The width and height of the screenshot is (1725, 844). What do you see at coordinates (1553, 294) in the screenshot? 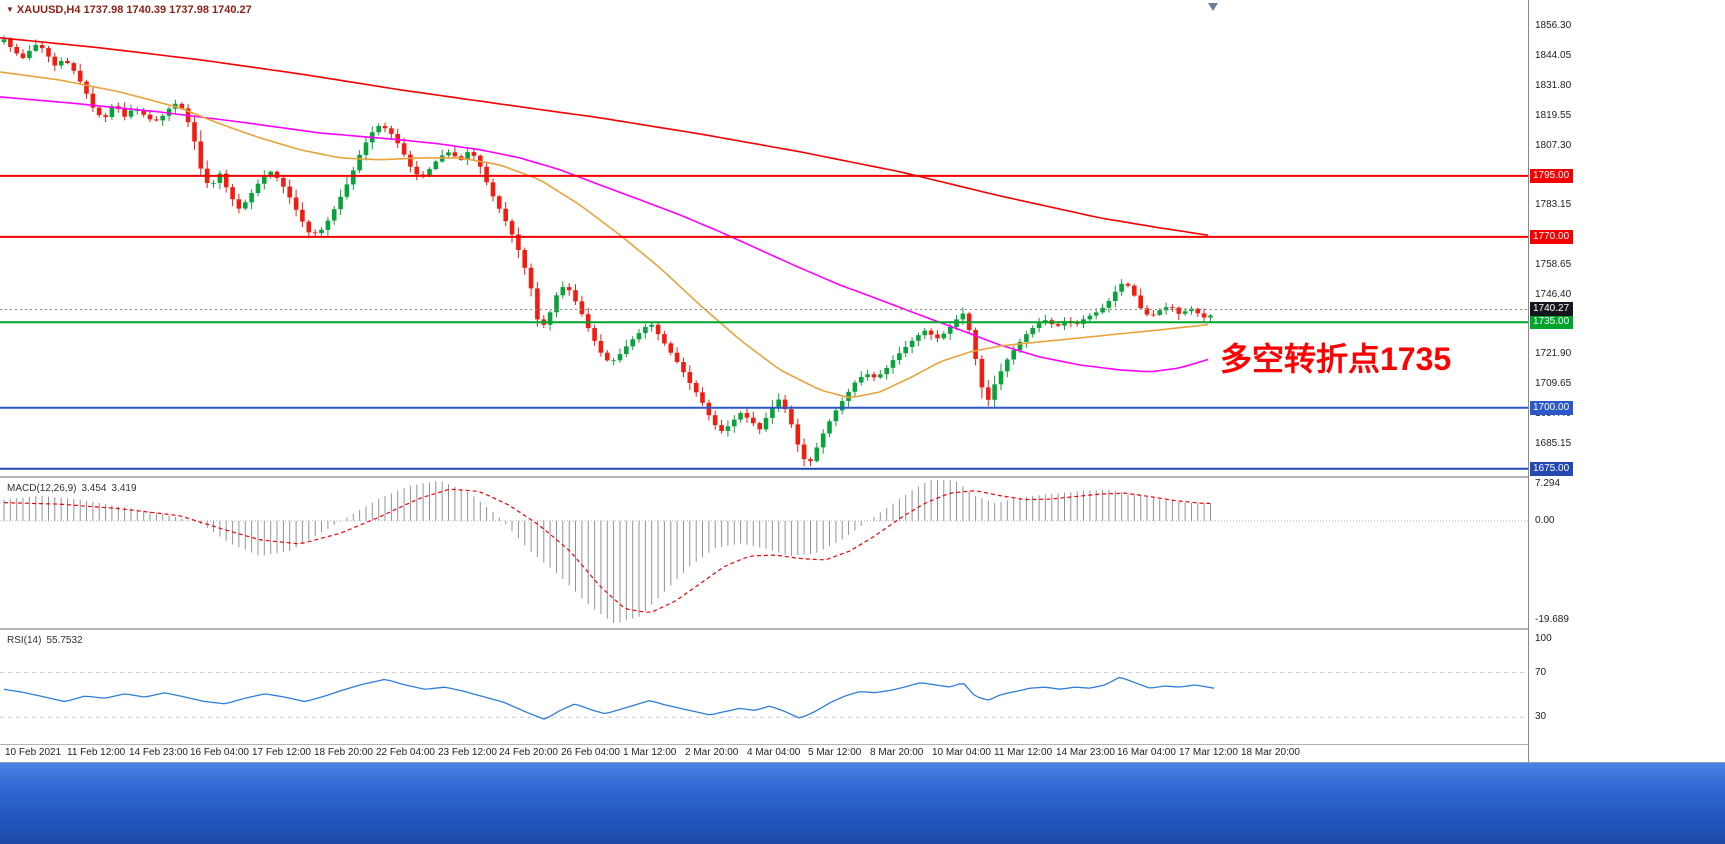
I see `price-axis-tick: 1746.40` at bounding box center [1553, 294].